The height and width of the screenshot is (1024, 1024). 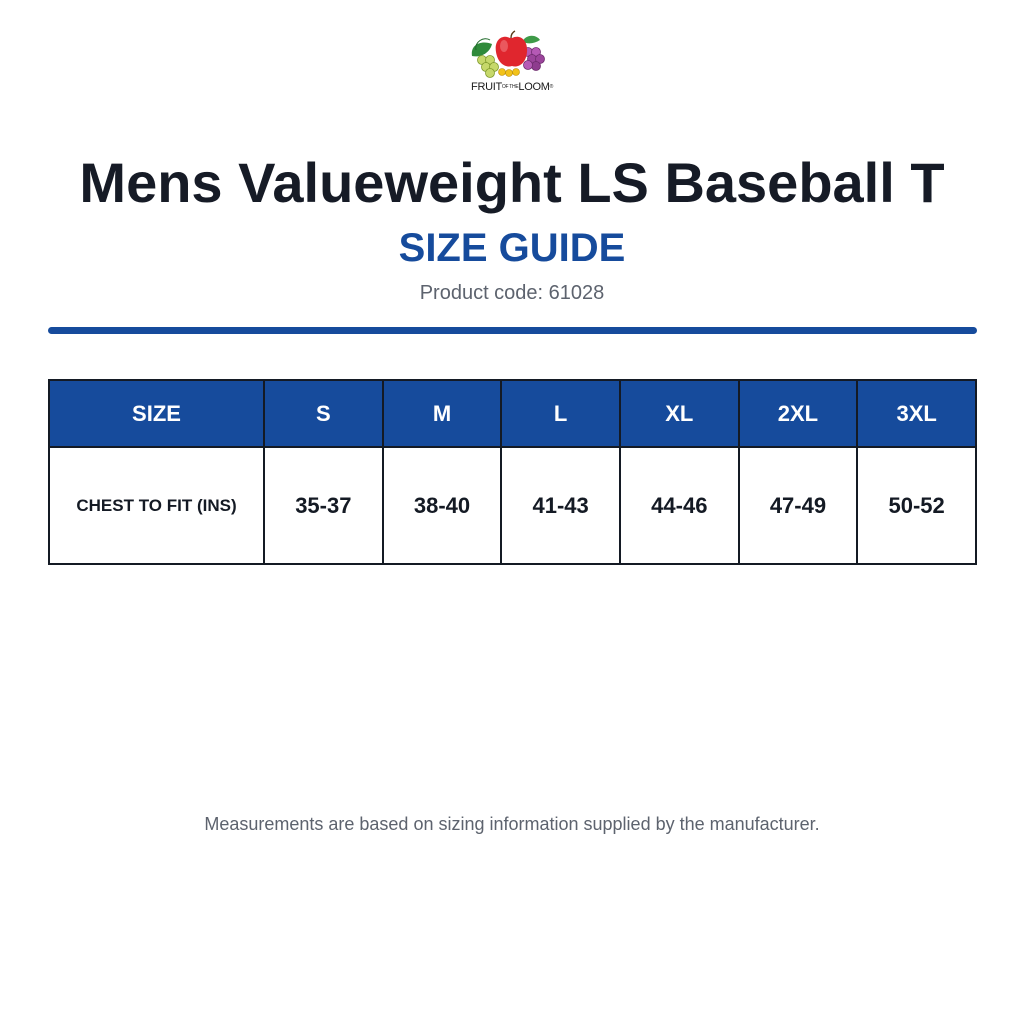 What do you see at coordinates (560, 413) in the screenshot?
I see `header-size-l: L` at bounding box center [560, 413].